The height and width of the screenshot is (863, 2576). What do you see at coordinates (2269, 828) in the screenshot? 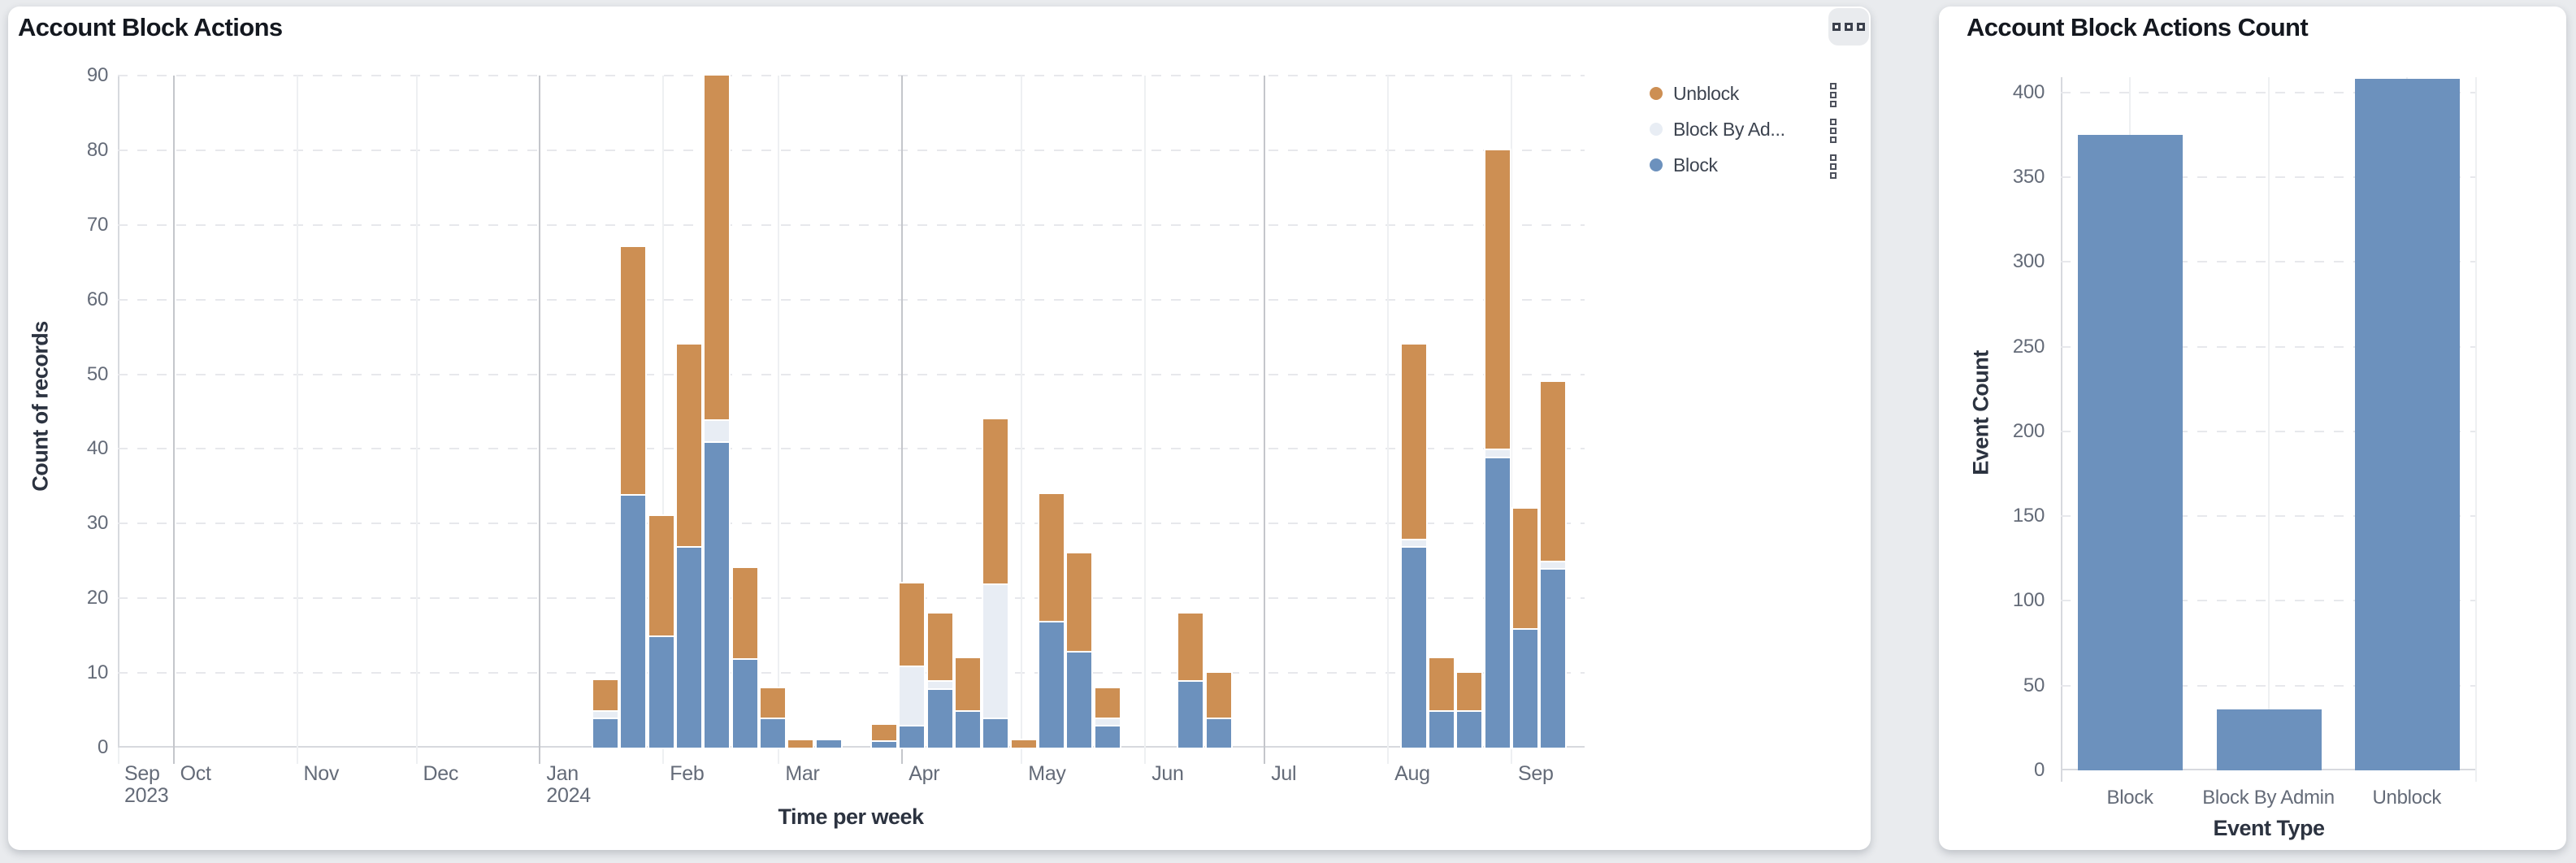
I see `x-axis-title: Event Type` at bounding box center [2269, 828].